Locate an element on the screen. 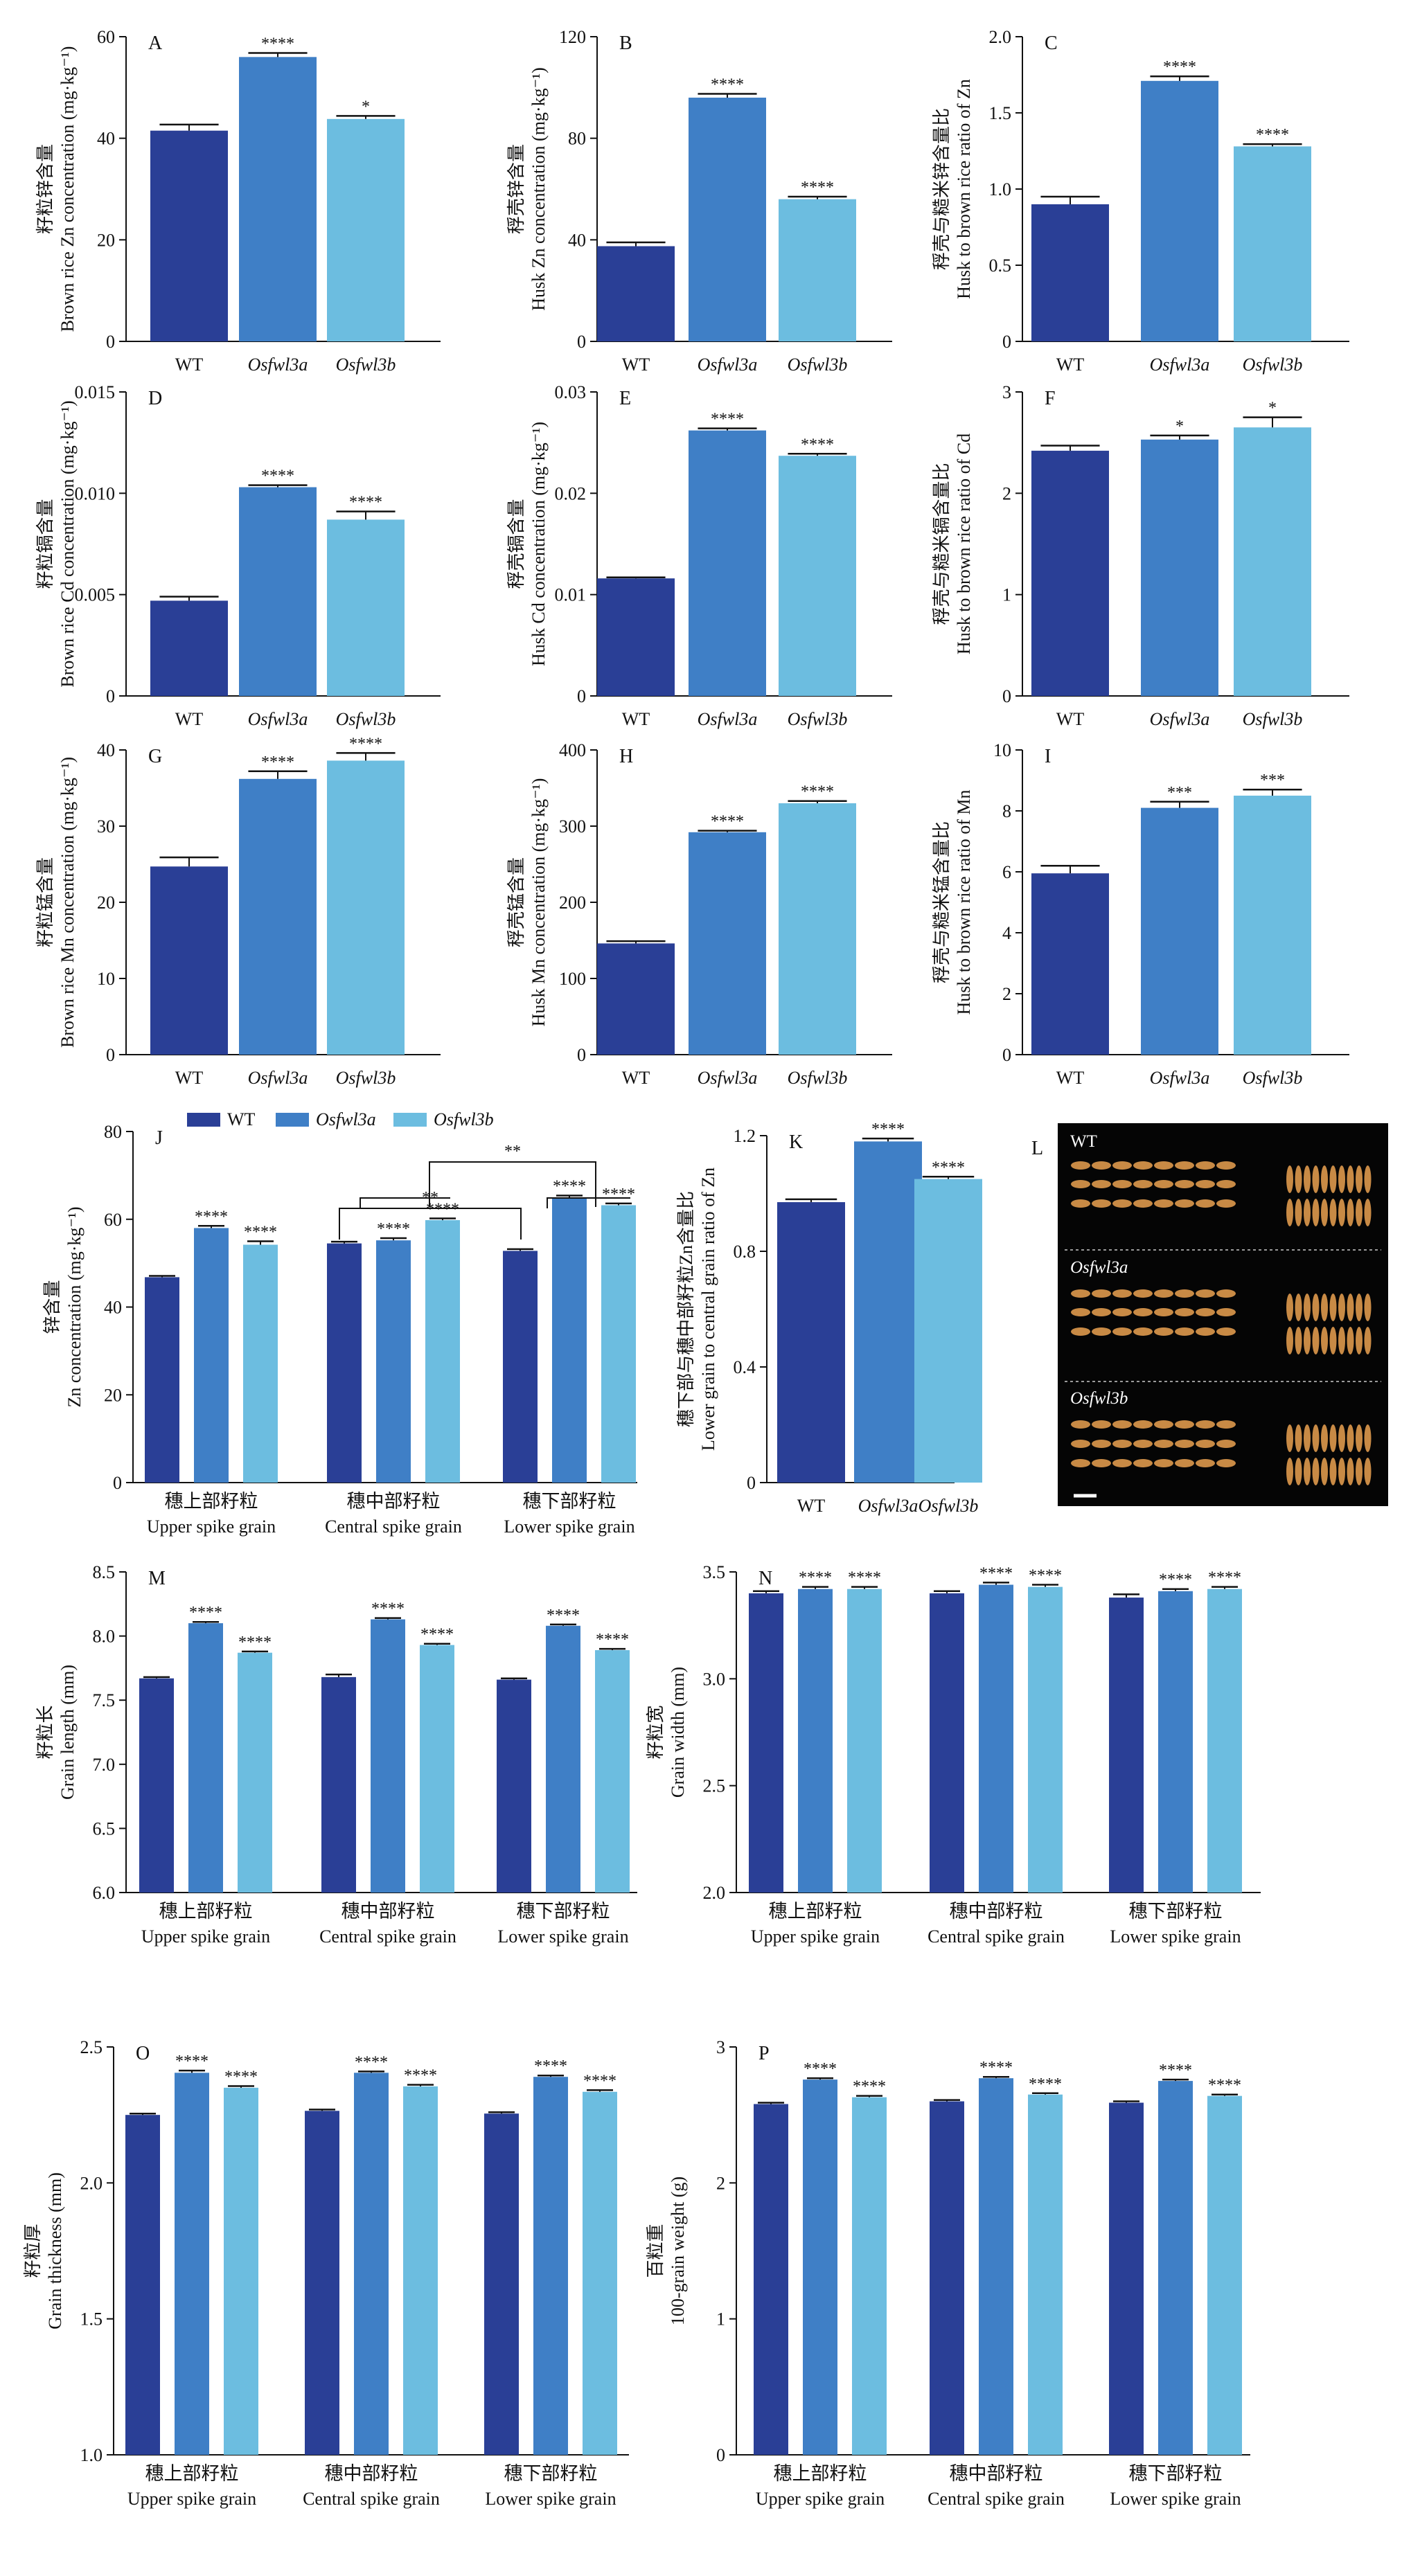 This screenshot has width=1402, height=2576. group-label-zh: 穗上部籽粒 is located at coordinates (820, 2473).